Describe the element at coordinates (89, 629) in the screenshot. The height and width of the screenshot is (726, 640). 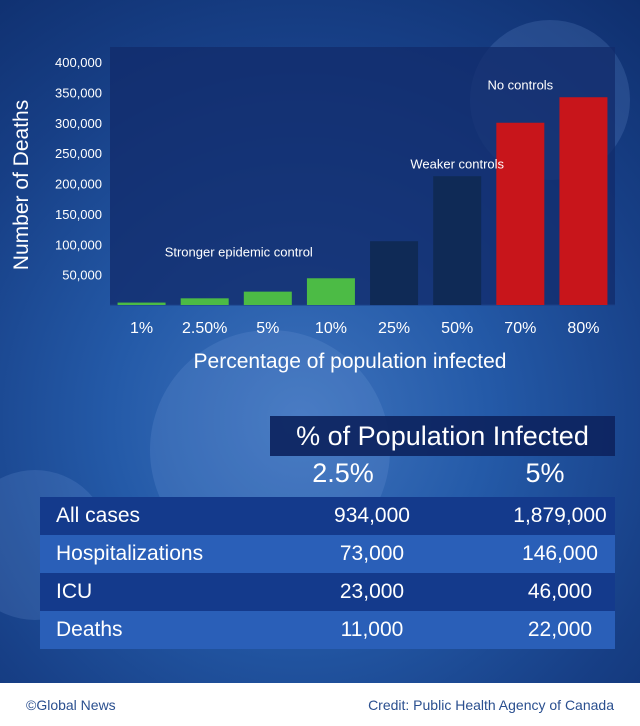
I see `row-label: Deaths` at that location.